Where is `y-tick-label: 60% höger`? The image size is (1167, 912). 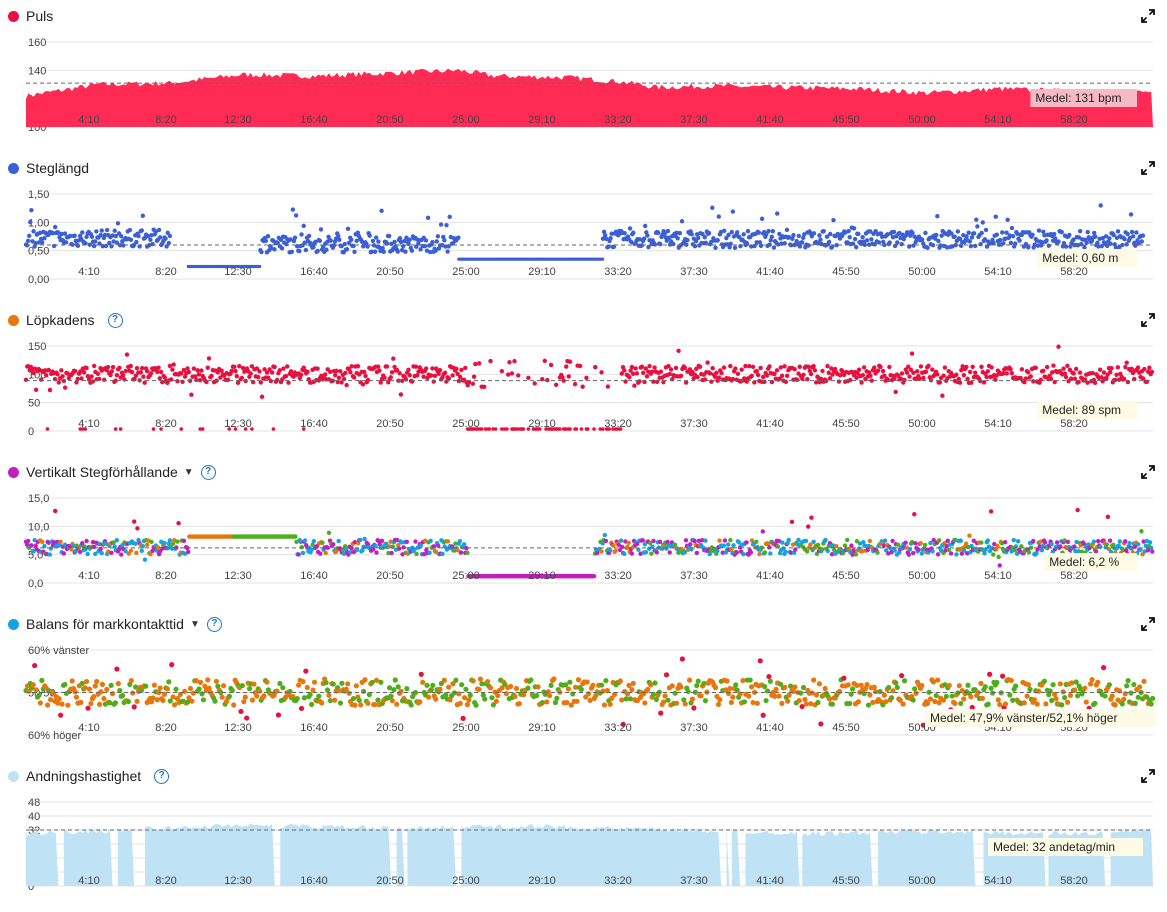 y-tick-label: 60% höger is located at coordinates (55, 736).